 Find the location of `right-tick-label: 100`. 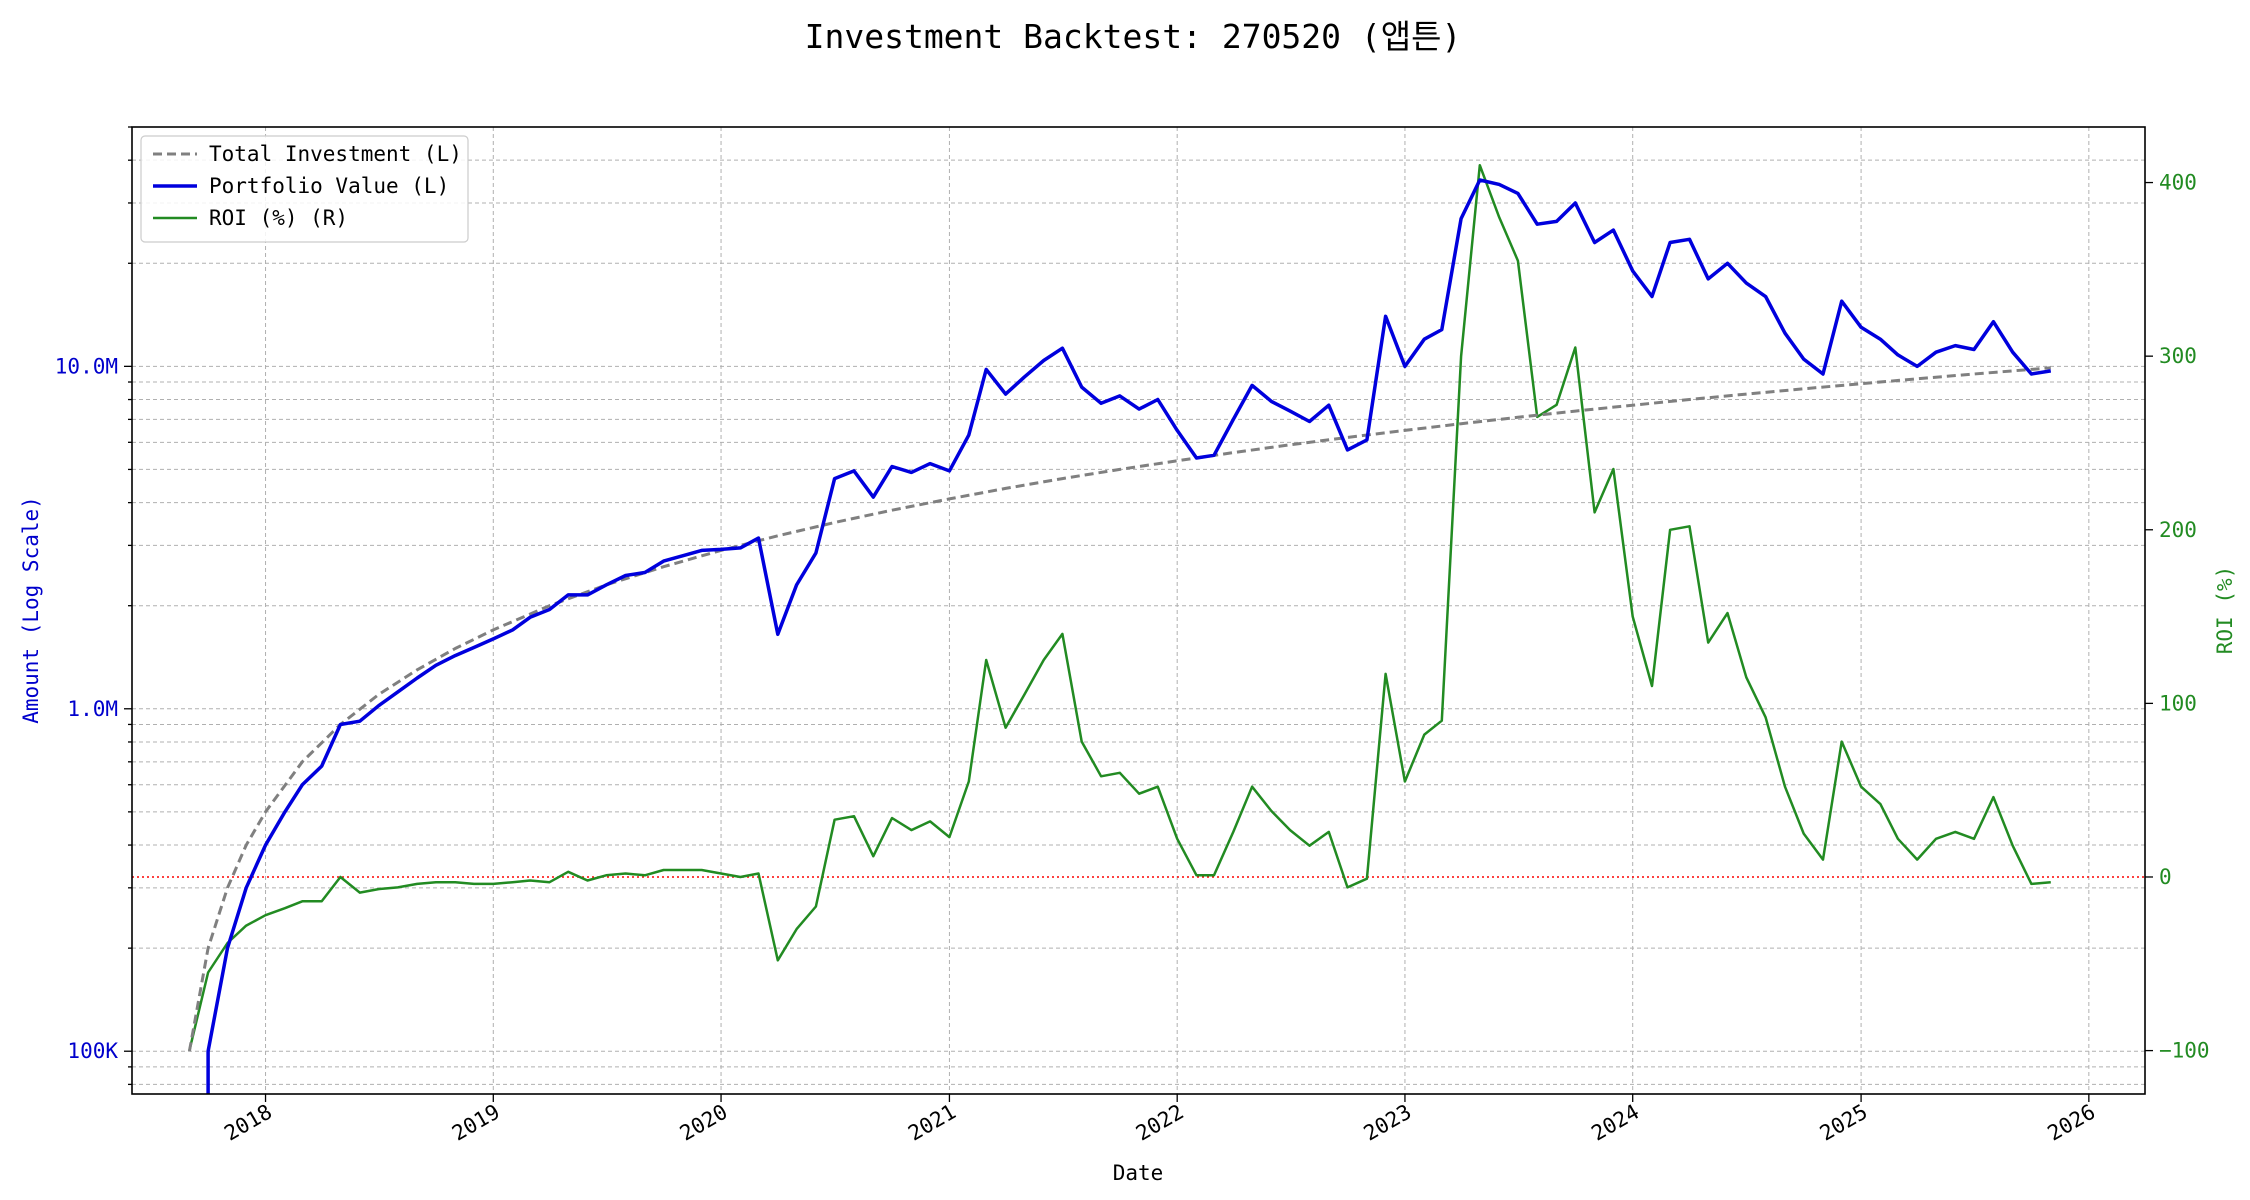

right-tick-label: 100 is located at coordinates (2178, 703).